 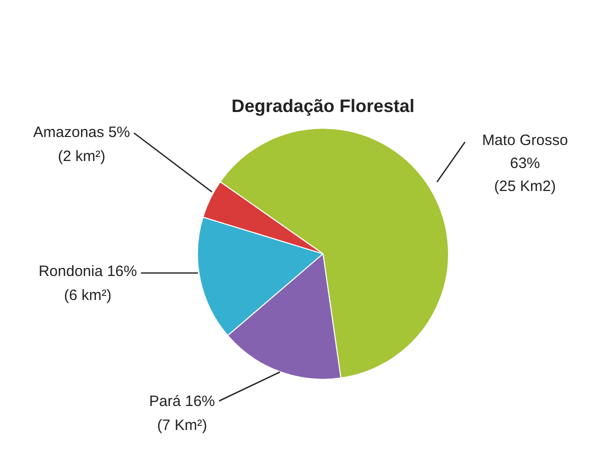 What do you see at coordinates (525, 175) in the screenshot?
I see `data-label: 63% (25 Km2)` at bounding box center [525, 175].